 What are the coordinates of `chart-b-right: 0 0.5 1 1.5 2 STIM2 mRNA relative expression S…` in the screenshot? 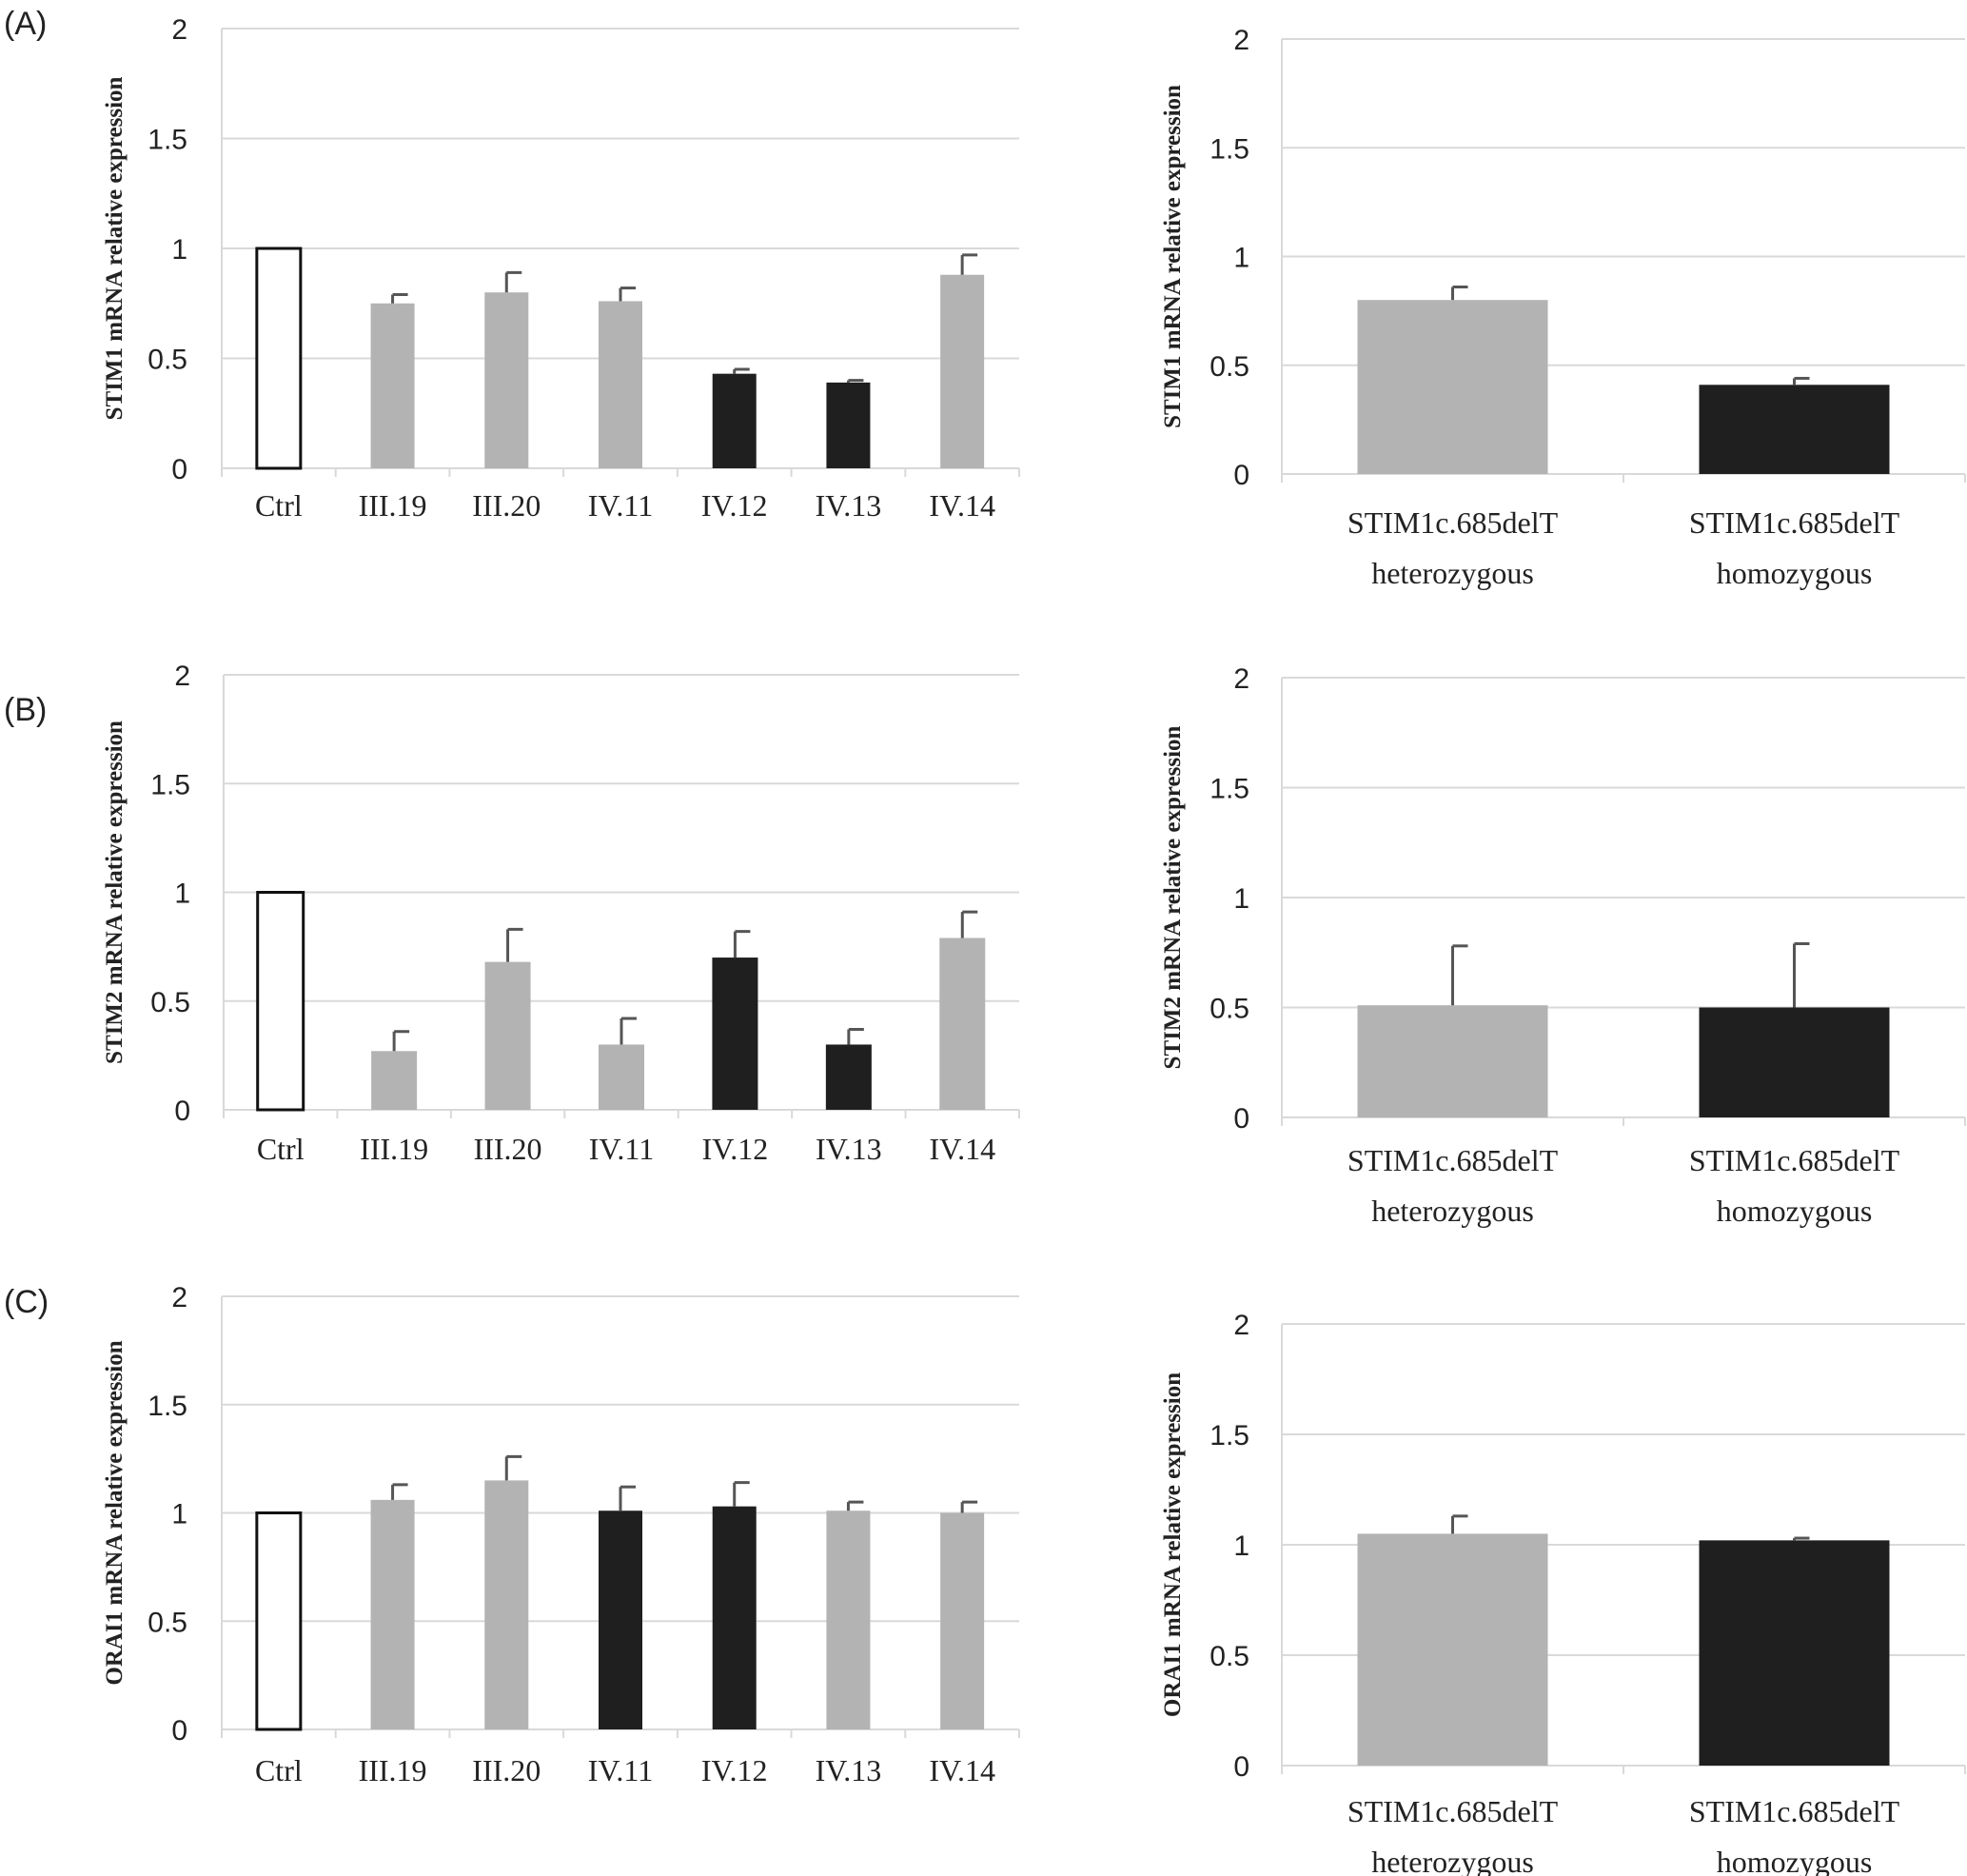 It's located at (1563, 945).